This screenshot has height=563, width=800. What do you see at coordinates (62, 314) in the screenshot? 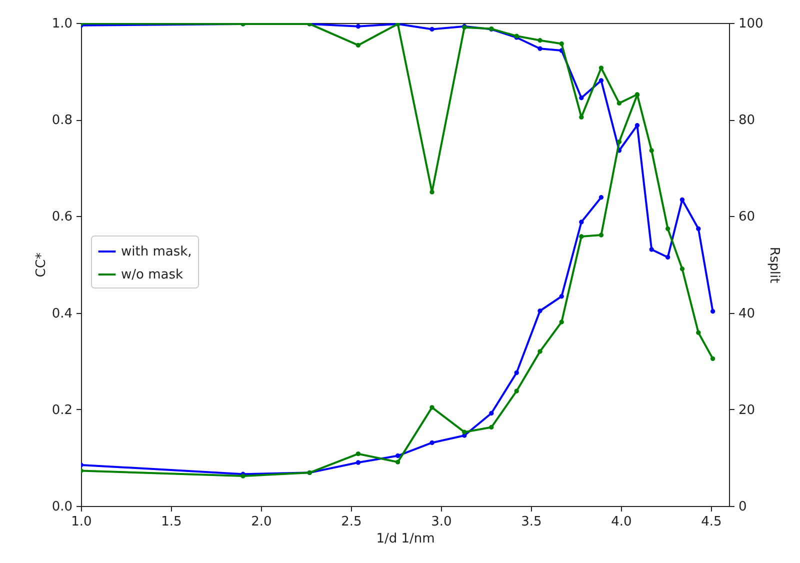
I see `y-tick-label: 0.4` at bounding box center [62, 314].